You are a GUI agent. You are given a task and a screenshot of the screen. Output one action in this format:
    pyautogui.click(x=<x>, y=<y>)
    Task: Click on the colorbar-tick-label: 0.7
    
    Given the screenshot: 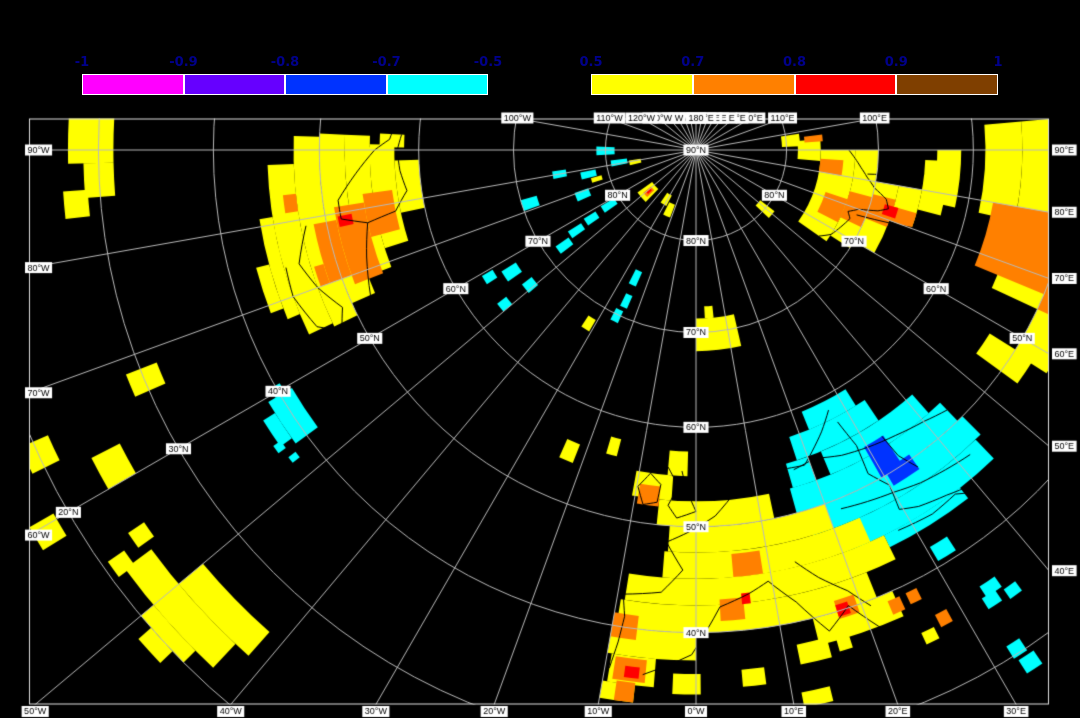 What is the action you would take?
    pyautogui.click(x=693, y=62)
    